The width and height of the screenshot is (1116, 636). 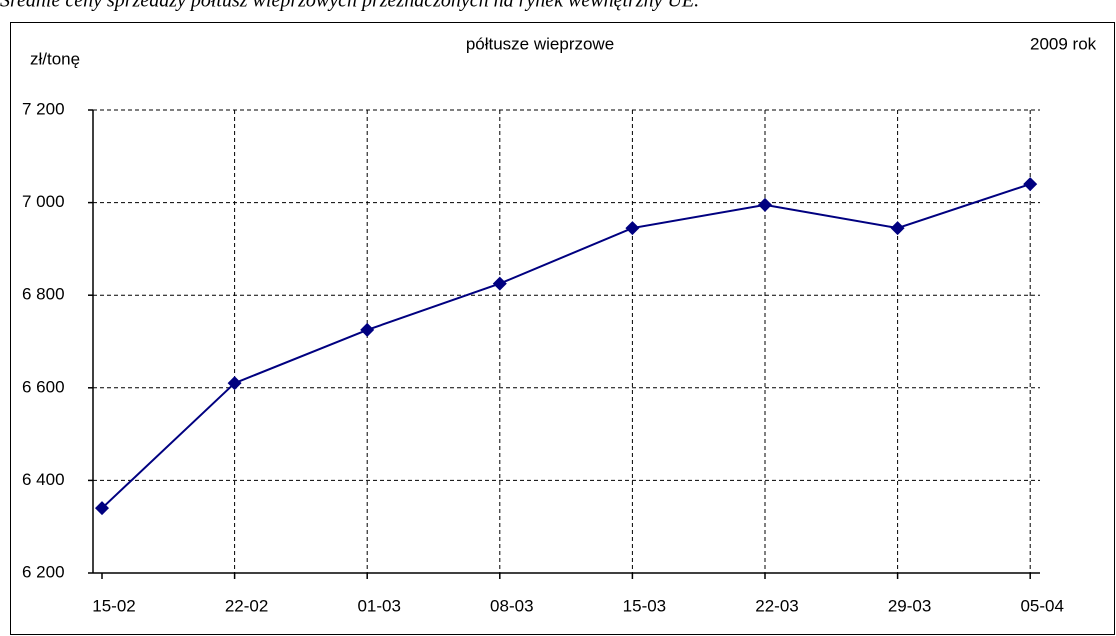 What do you see at coordinates (1041, 605) in the screenshot?
I see `x-tick-label: 05-04` at bounding box center [1041, 605].